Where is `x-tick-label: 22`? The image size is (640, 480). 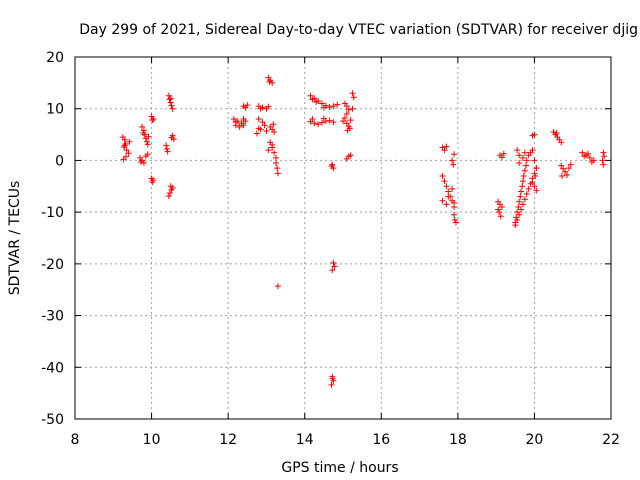
x-tick-label: 22 is located at coordinates (611, 440).